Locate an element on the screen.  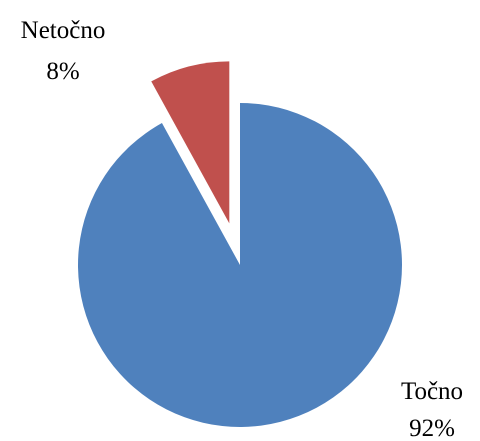
slice-label-tocno: Točno is located at coordinates (432, 391).